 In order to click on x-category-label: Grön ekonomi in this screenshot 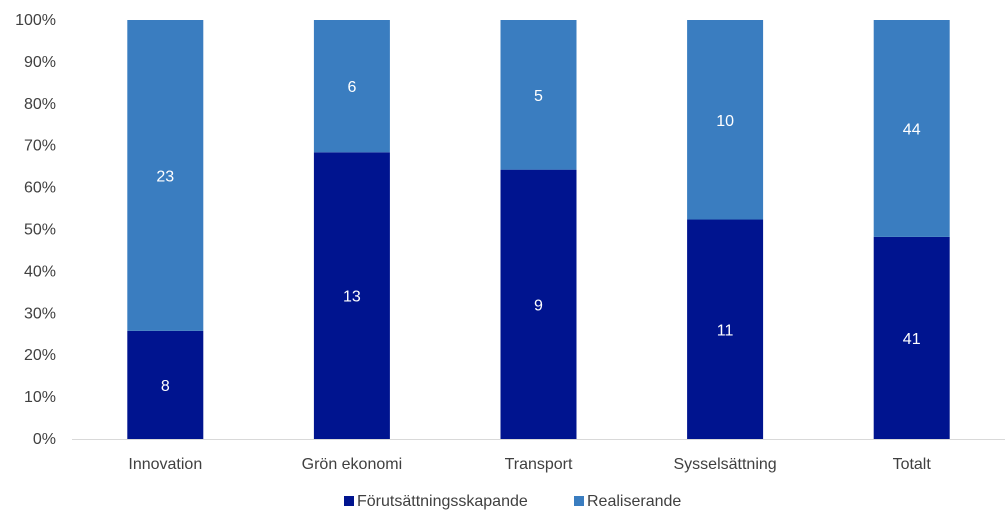, I will do `click(352, 464)`.